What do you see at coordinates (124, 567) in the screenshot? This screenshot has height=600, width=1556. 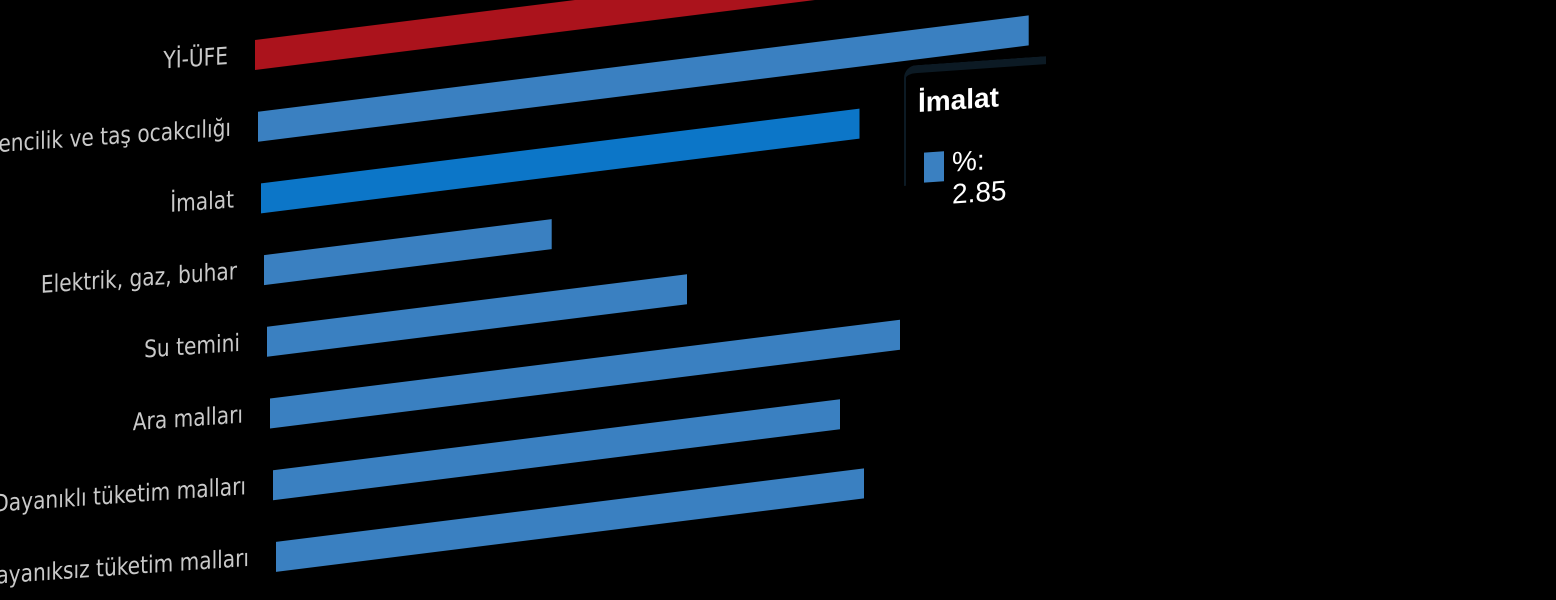 I see `category-label-7: Dayanıksız tüketim malları` at bounding box center [124, 567].